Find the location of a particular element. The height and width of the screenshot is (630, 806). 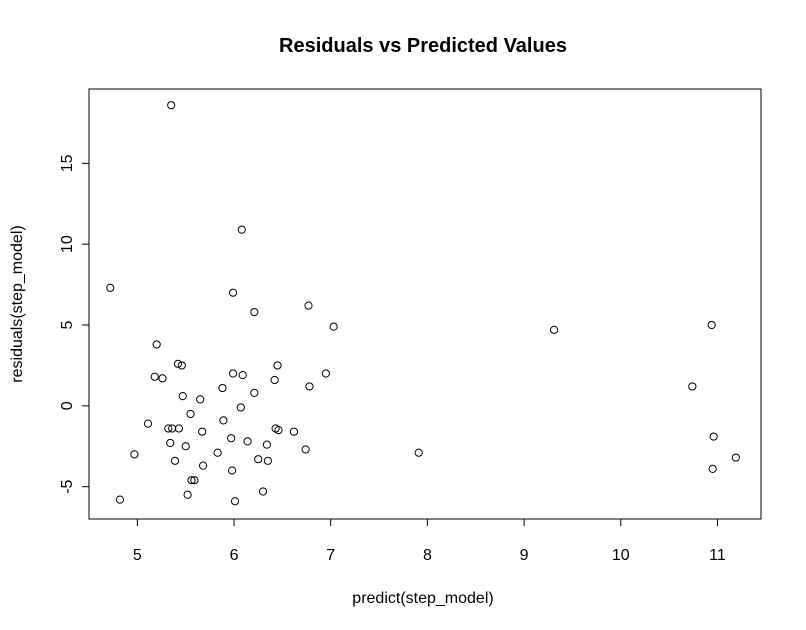

x-tick-label: 11 is located at coordinates (717, 555).